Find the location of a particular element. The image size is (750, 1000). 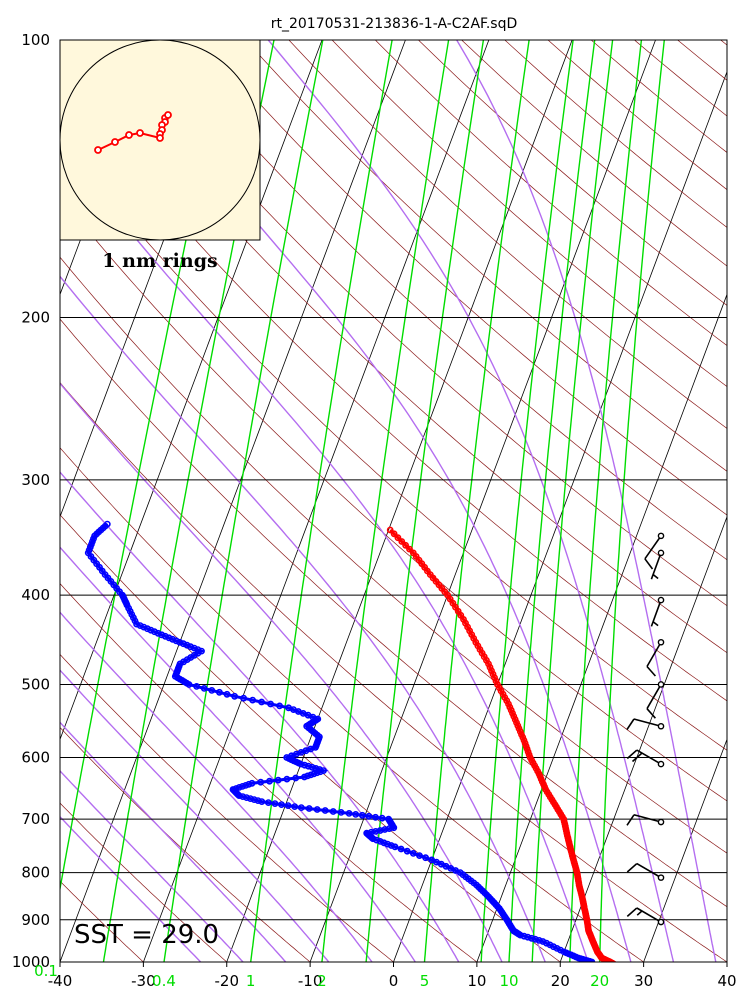

x-tick-label: 30 is located at coordinates (643, 981).